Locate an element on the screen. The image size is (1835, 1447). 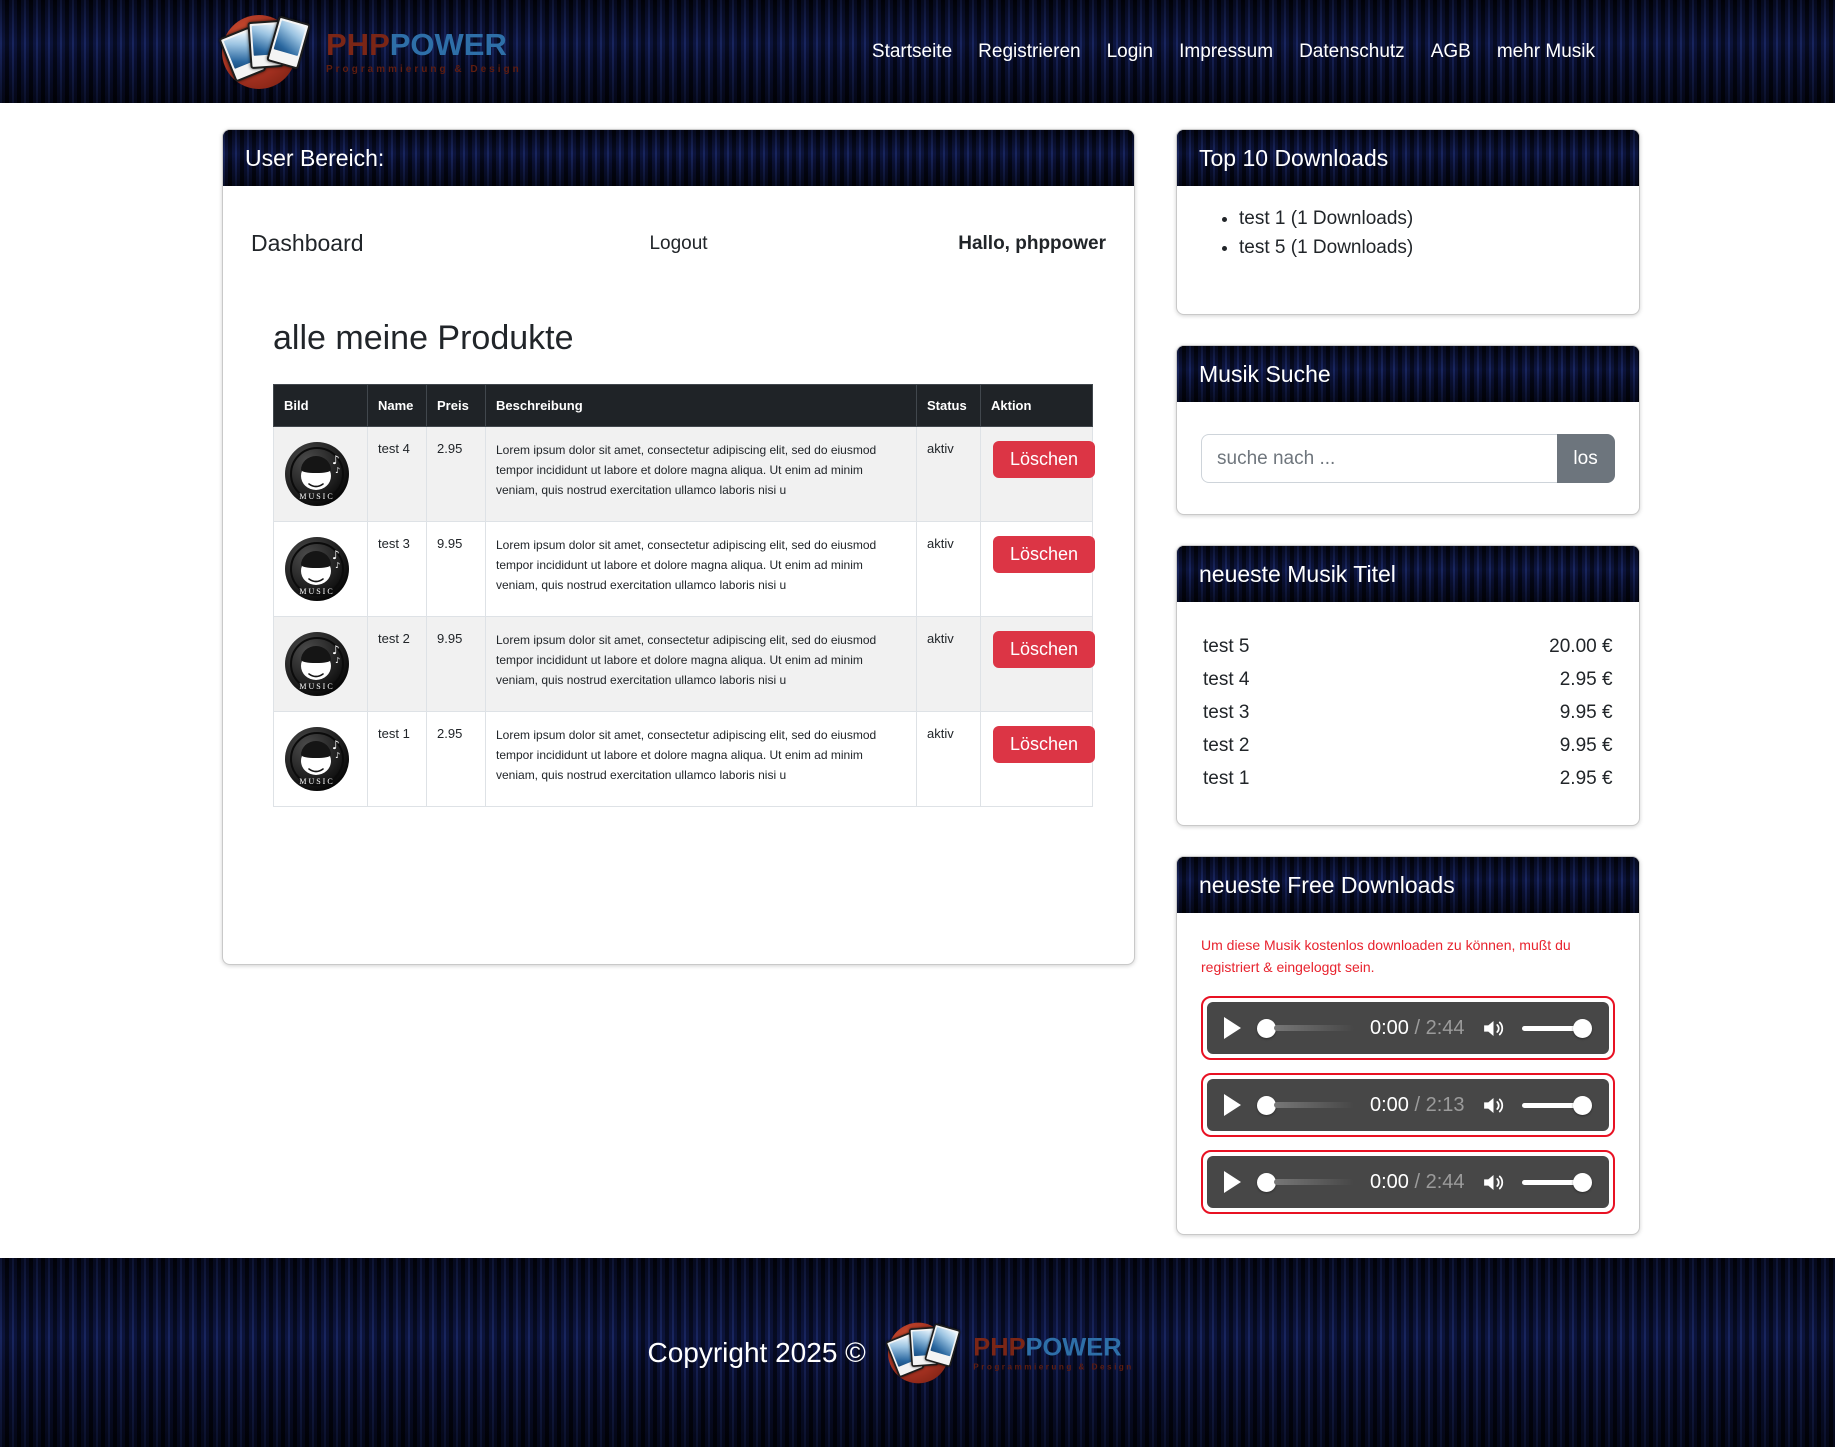
list-item: test 5 20.00 € is located at coordinates (1408, 646).